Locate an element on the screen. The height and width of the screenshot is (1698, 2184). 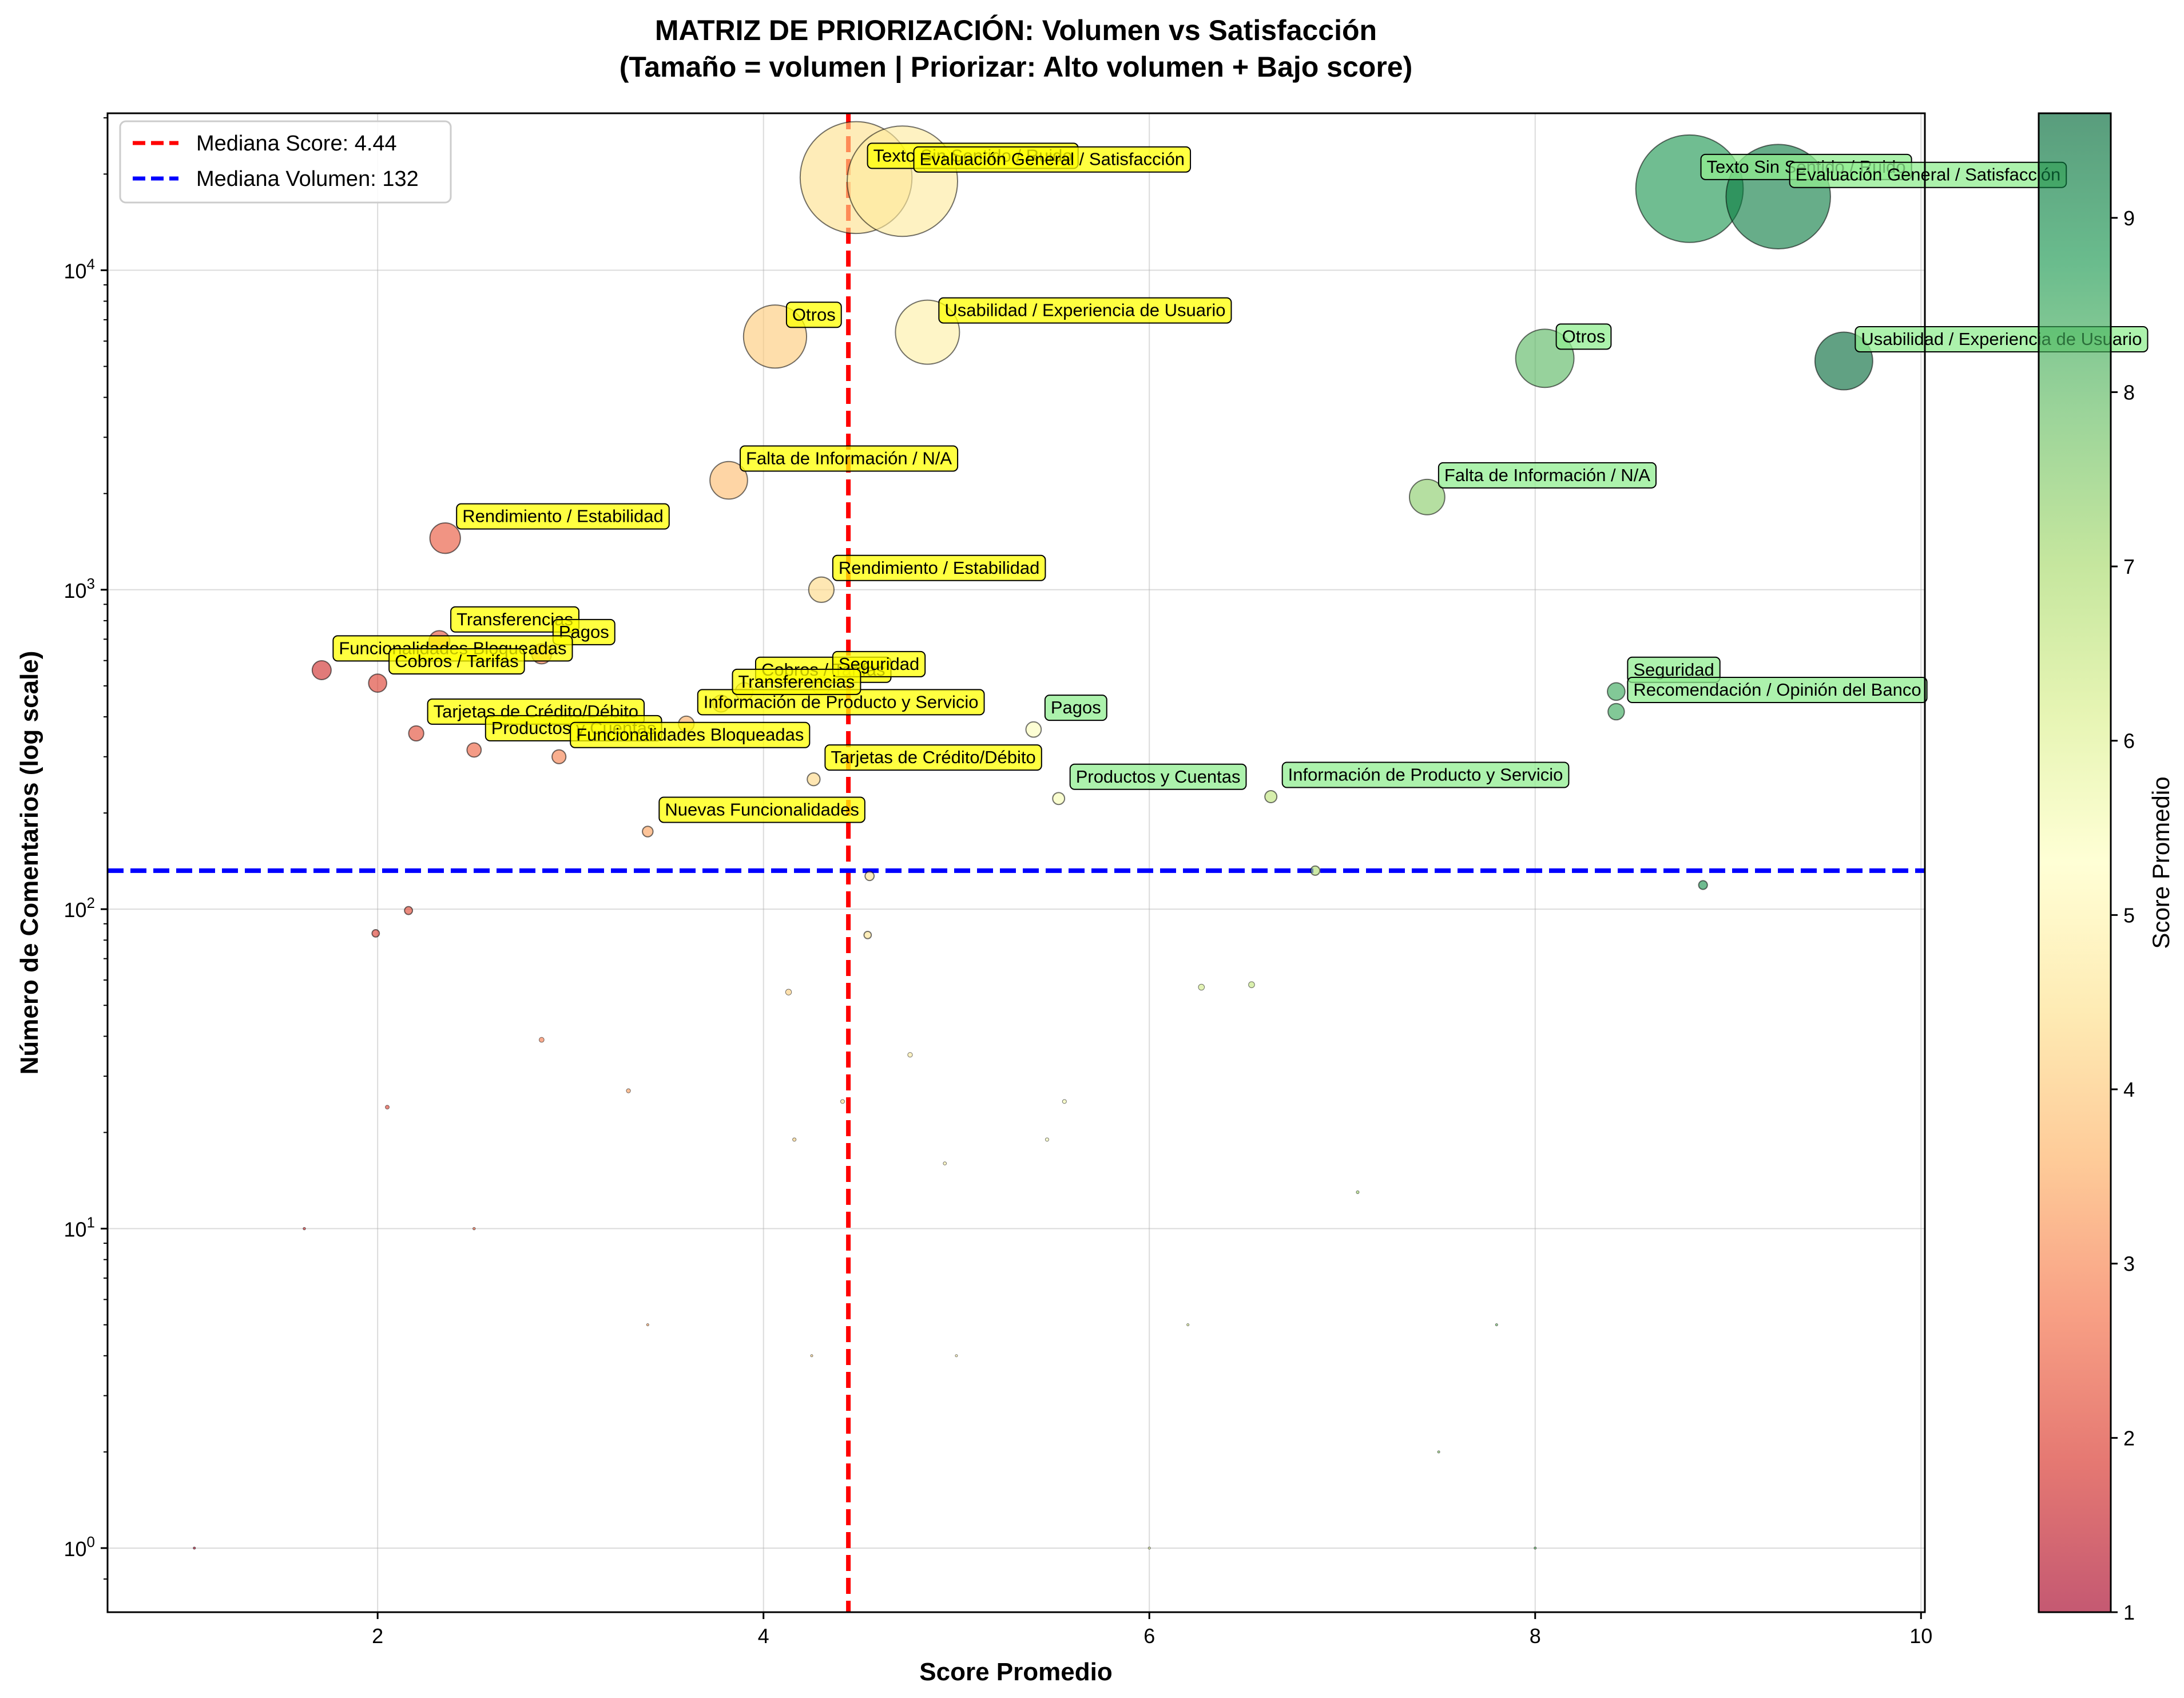
y-tick-label: 10³ is located at coordinates (79, 589).